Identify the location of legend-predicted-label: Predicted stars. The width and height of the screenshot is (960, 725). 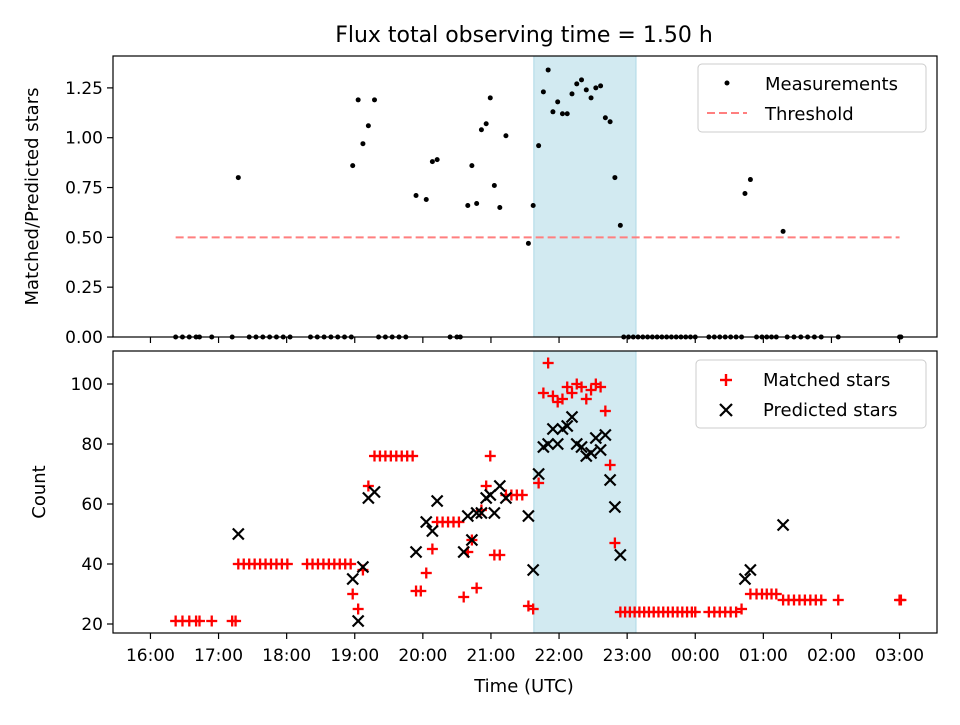
(830, 410).